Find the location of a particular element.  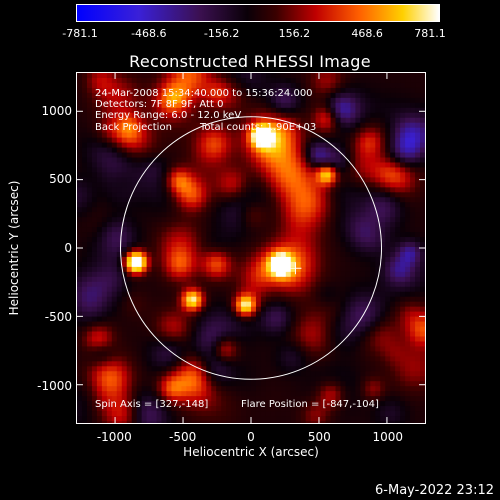

colorbar-gradient is located at coordinates (258, 13).